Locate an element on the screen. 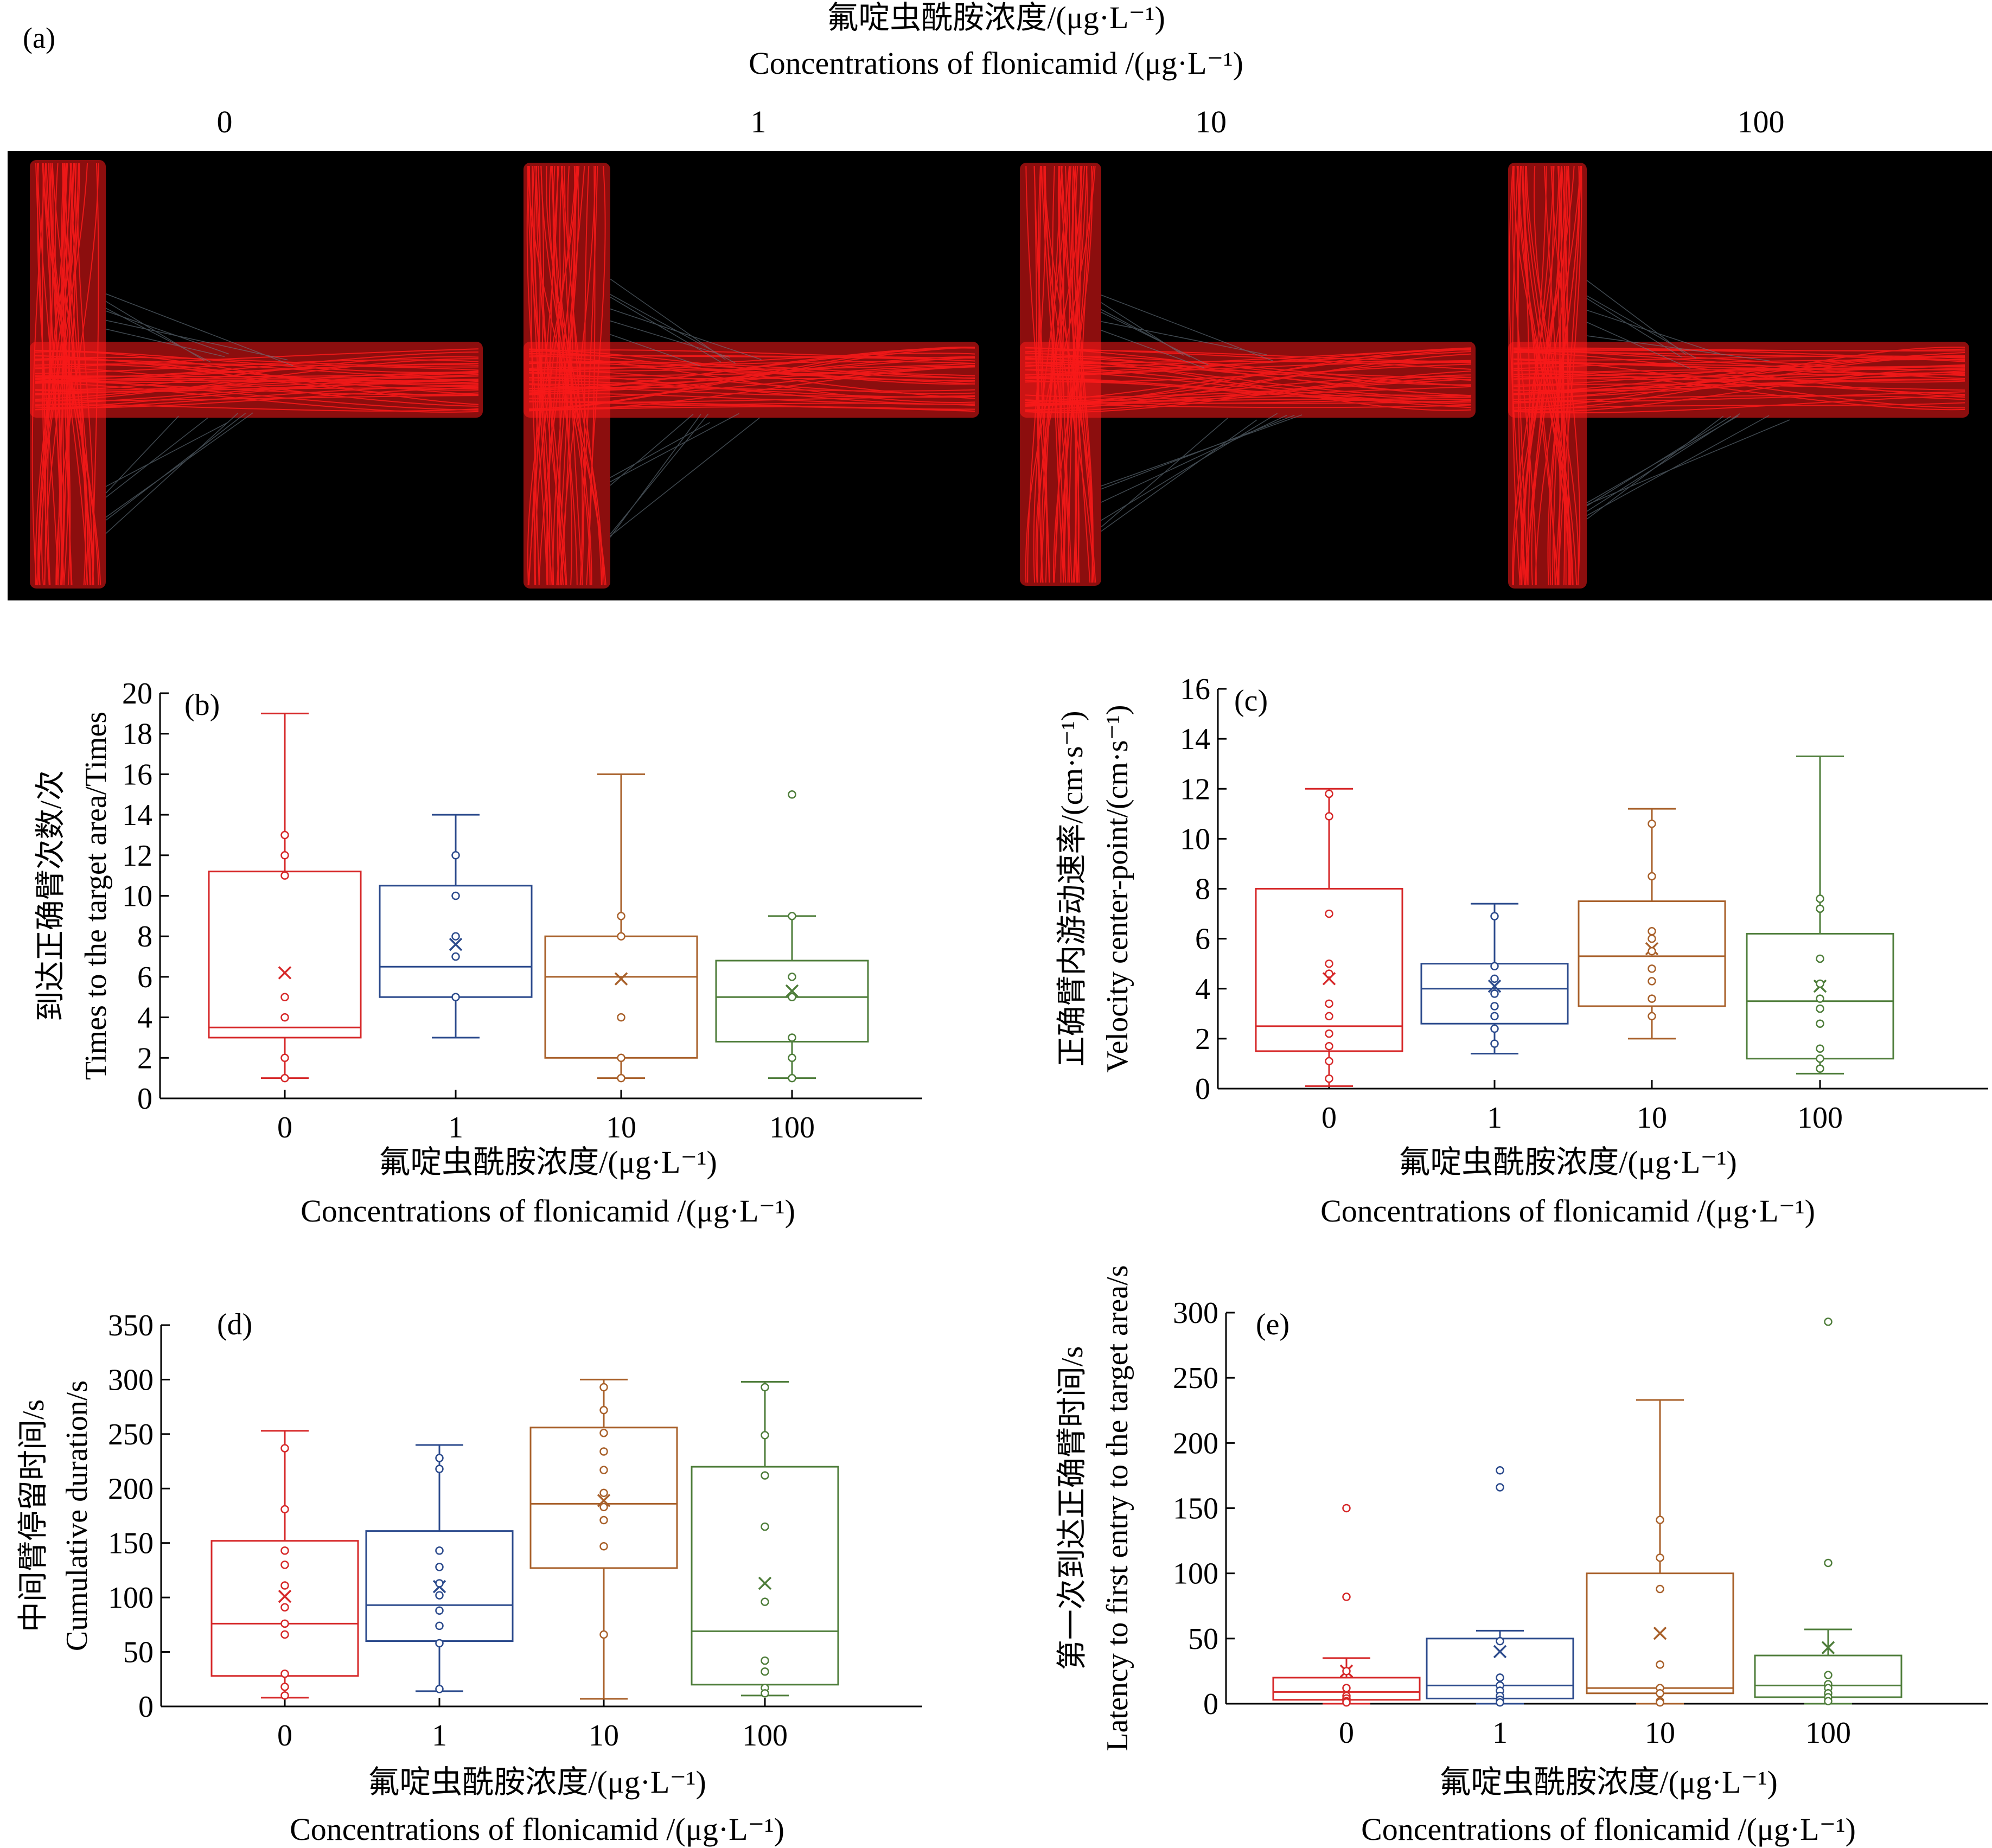 Image resolution: width=1992 pixels, height=1848 pixels. y-tick-label: 10 is located at coordinates (137, 897).